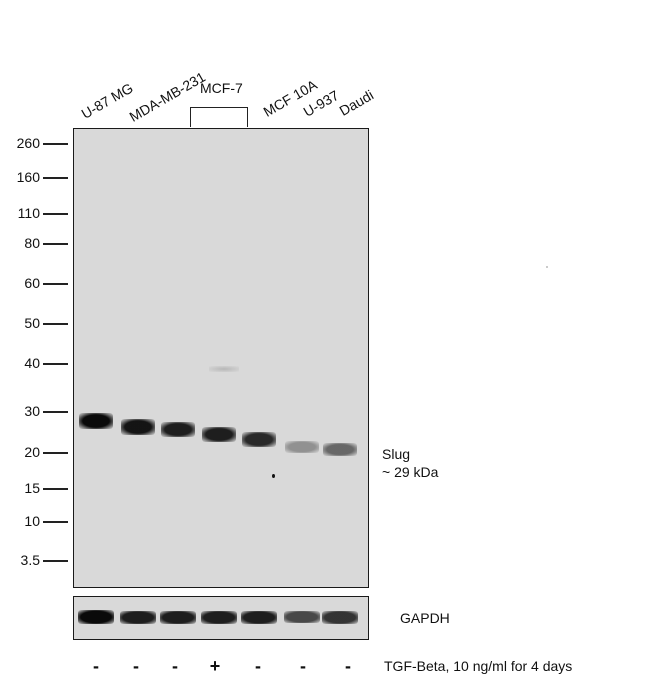  What do you see at coordinates (221, 88) in the screenshot?
I see `lane-group-label-mcf7: MCF-7` at bounding box center [221, 88].